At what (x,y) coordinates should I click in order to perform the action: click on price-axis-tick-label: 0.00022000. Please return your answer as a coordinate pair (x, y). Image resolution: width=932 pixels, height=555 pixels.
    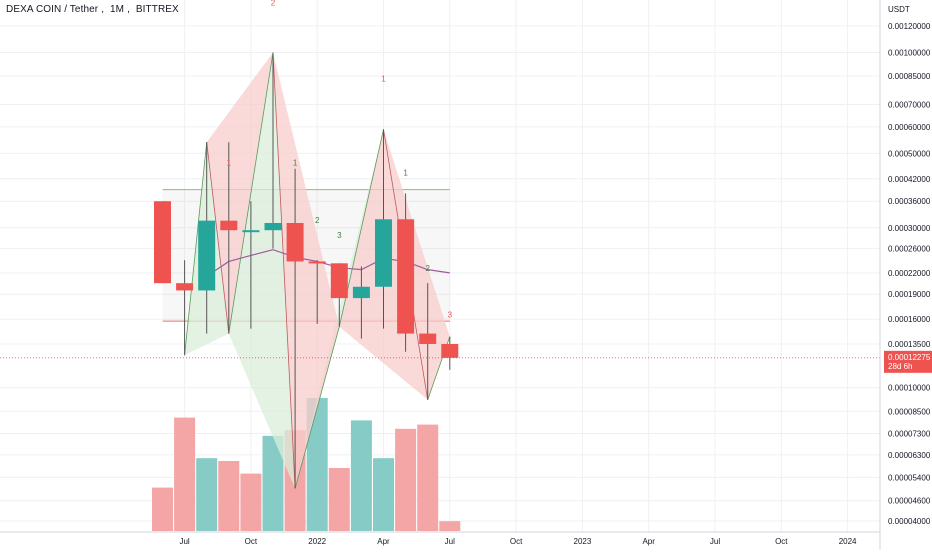
    Looking at the image, I should click on (909, 273).